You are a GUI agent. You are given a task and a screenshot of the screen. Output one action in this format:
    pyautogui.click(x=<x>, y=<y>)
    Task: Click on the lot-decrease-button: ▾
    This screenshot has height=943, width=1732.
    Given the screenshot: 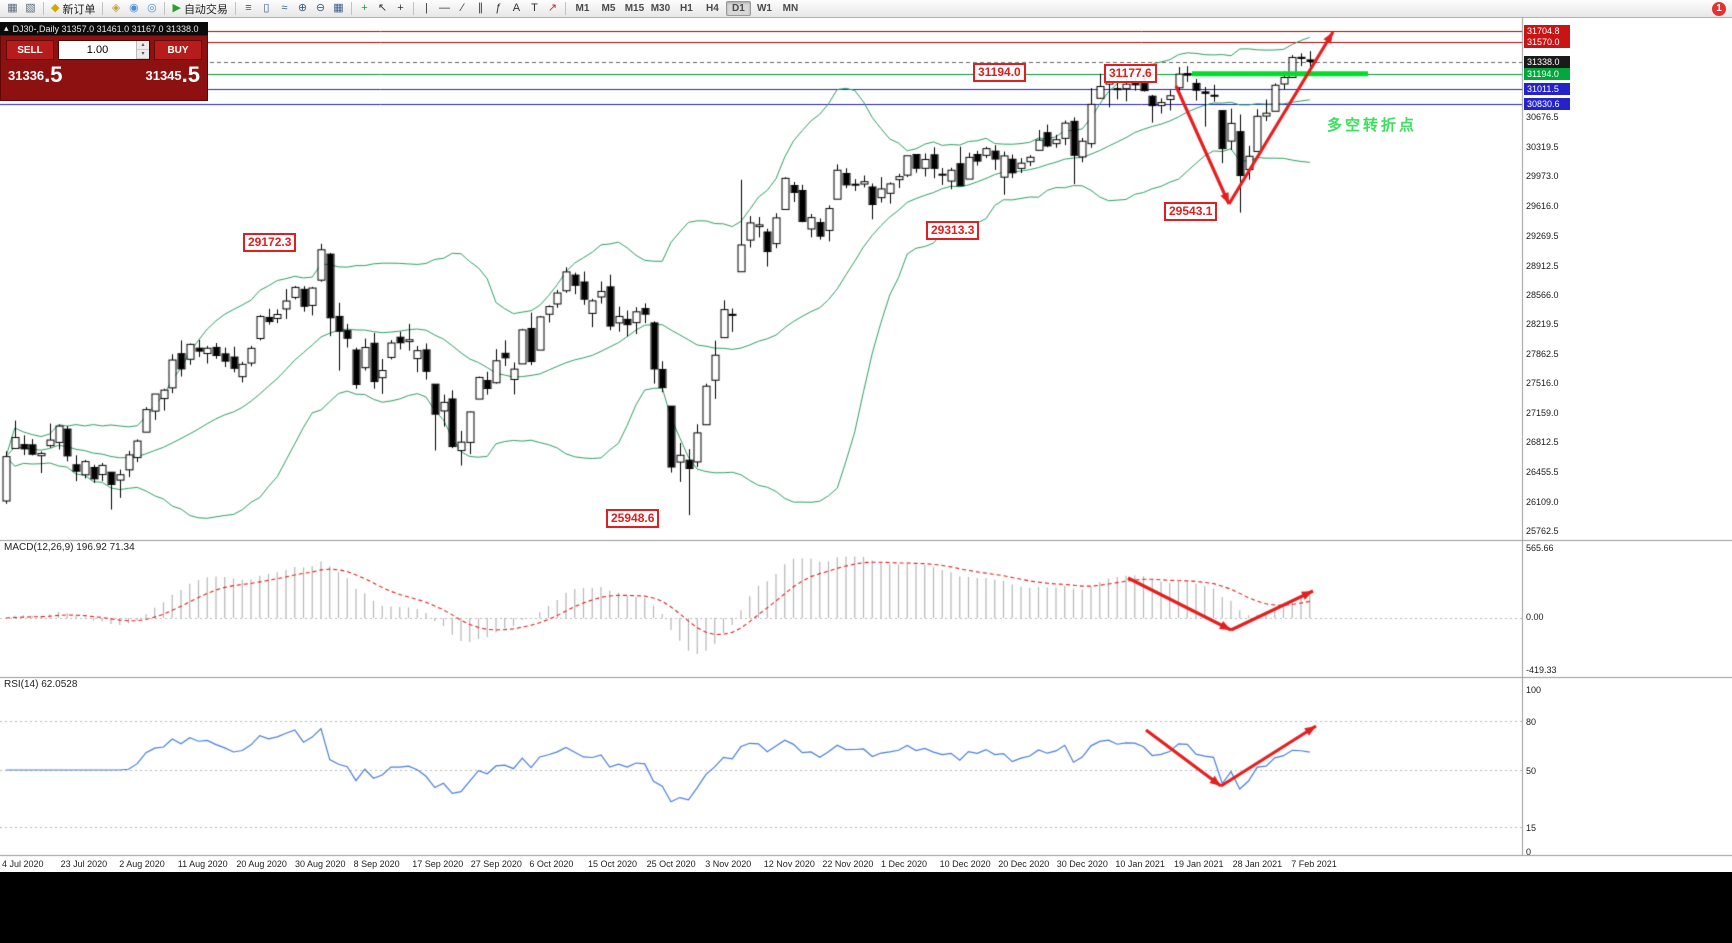 What is the action you would take?
    pyautogui.click(x=143, y=54)
    